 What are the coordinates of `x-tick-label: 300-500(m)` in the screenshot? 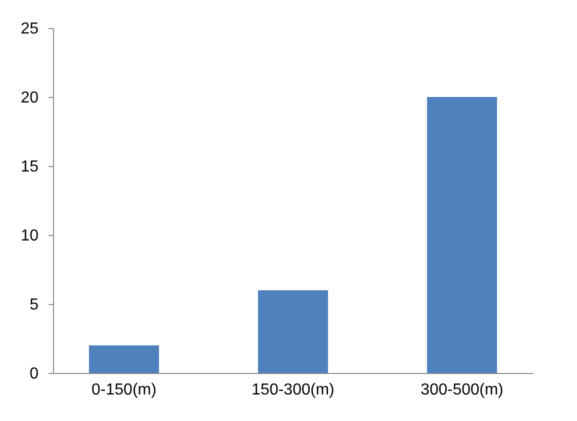 It's located at (462, 390).